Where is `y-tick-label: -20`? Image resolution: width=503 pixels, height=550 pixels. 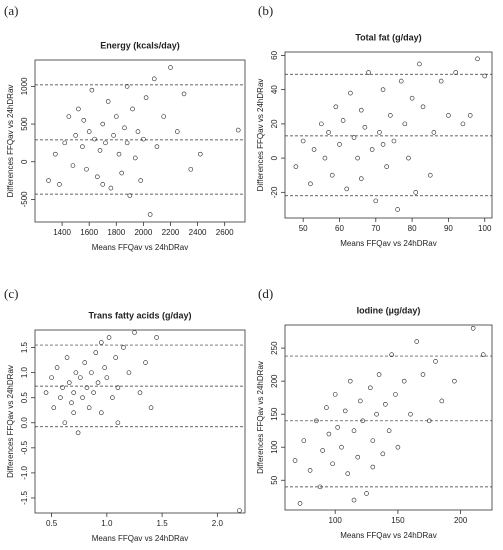 y-tick-label: -20 is located at coordinates (274, 192).